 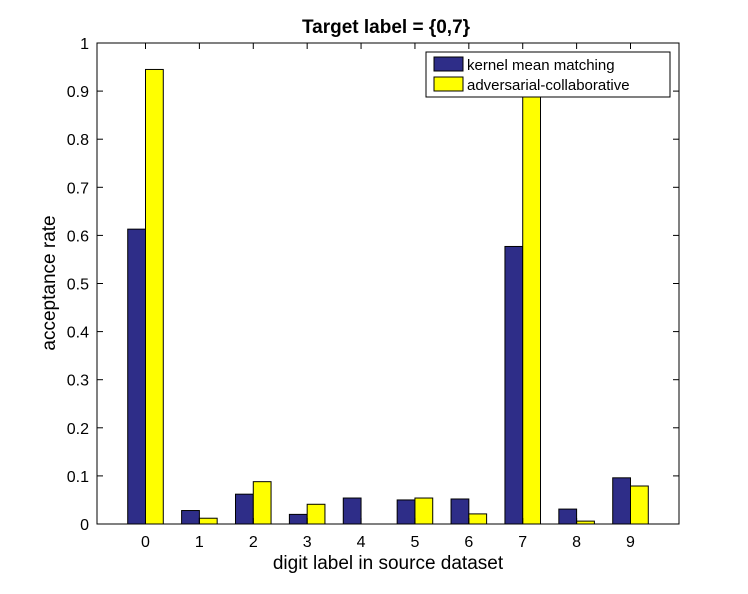 I want to click on y-tick-label: 1, so click(x=84, y=44).